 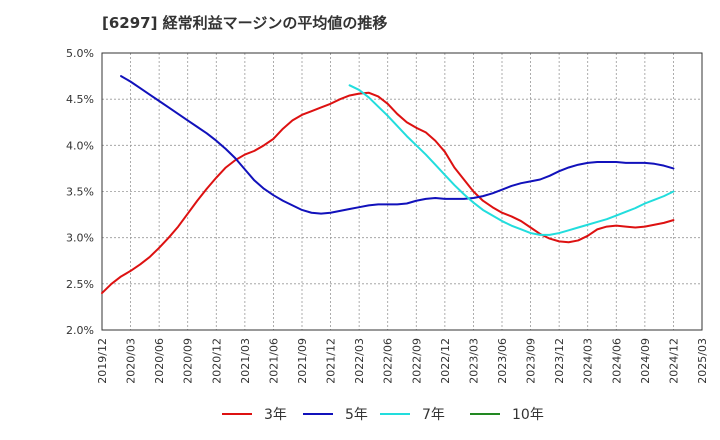 What do you see at coordinates (80, 238) in the screenshot?
I see `y-tick-label: 3.0%` at bounding box center [80, 238].